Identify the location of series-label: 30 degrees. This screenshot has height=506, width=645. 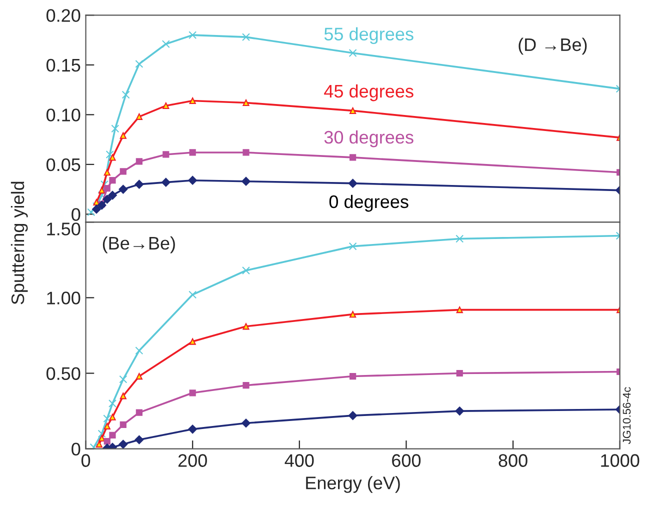
(369, 139).